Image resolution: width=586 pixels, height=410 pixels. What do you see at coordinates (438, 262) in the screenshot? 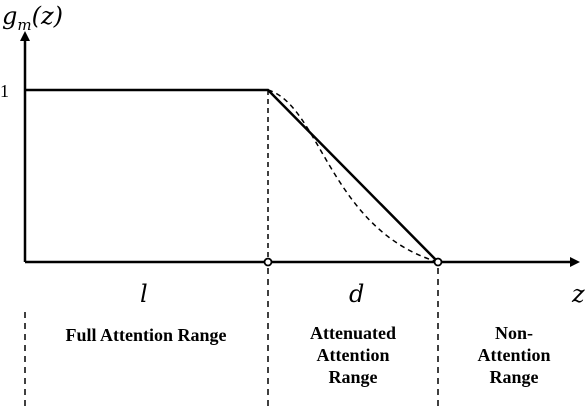
I see `boundary-marker-d` at bounding box center [438, 262].